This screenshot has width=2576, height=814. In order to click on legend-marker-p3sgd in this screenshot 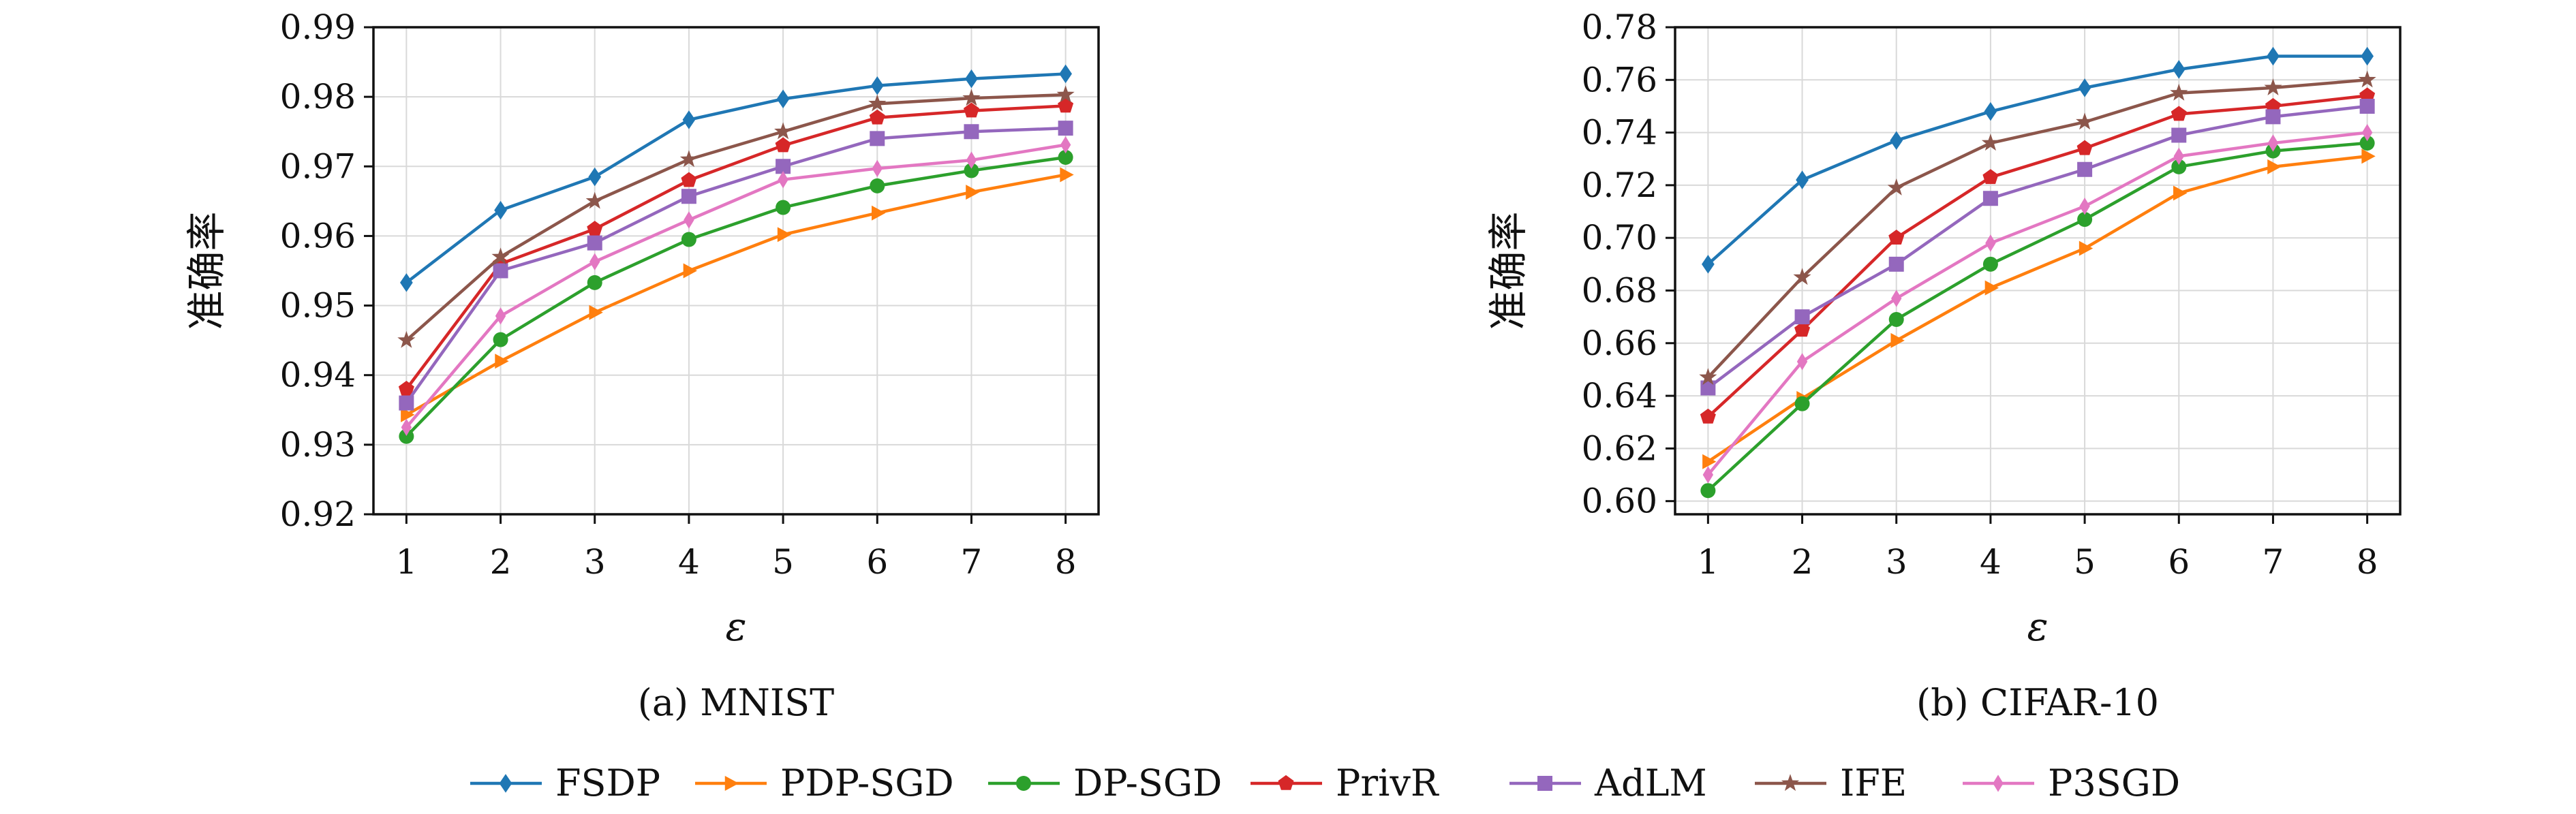, I will do `click(1998, 783)`.